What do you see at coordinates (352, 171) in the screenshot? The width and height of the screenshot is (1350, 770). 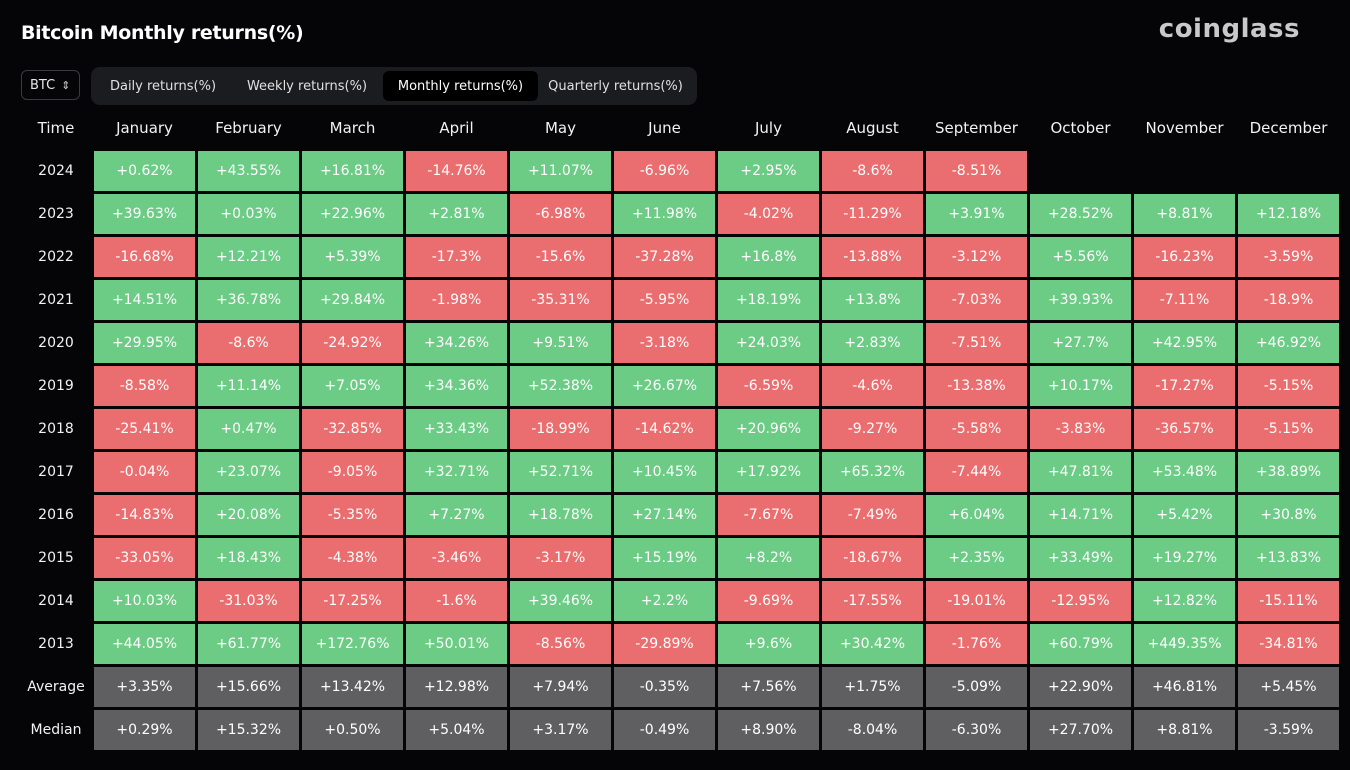 I see `return-cell: +16.81%` at bounding box center [352, 171].